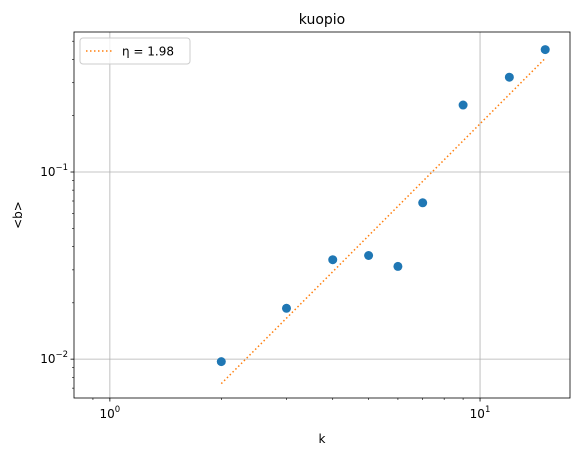  Describe the element at coordinates (322, 20) in the screenshot. I see `chart-title: kuopio` at that location.